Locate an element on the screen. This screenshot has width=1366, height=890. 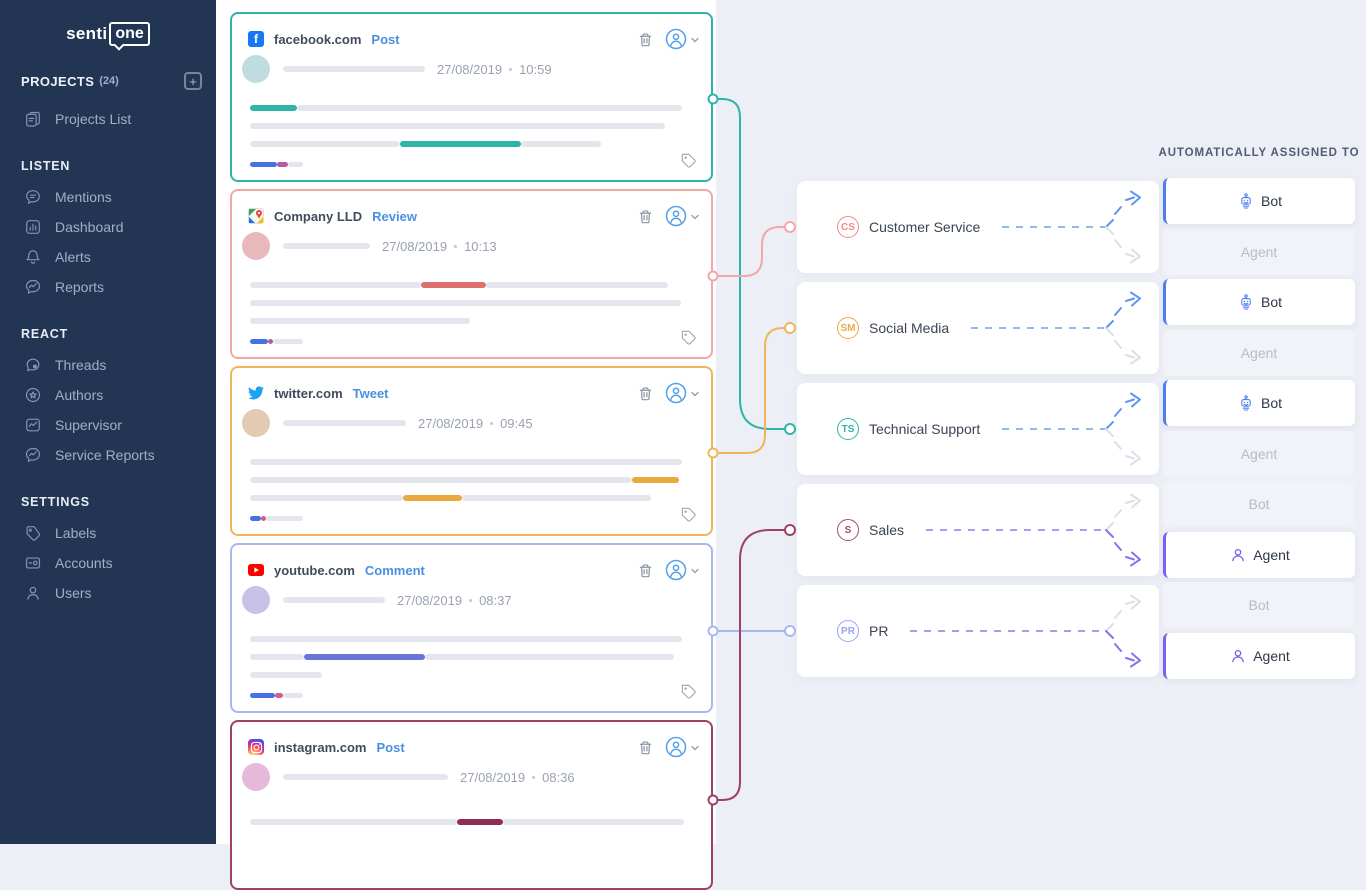
mention-source: facebook.com is located at coordinates (318, 39).